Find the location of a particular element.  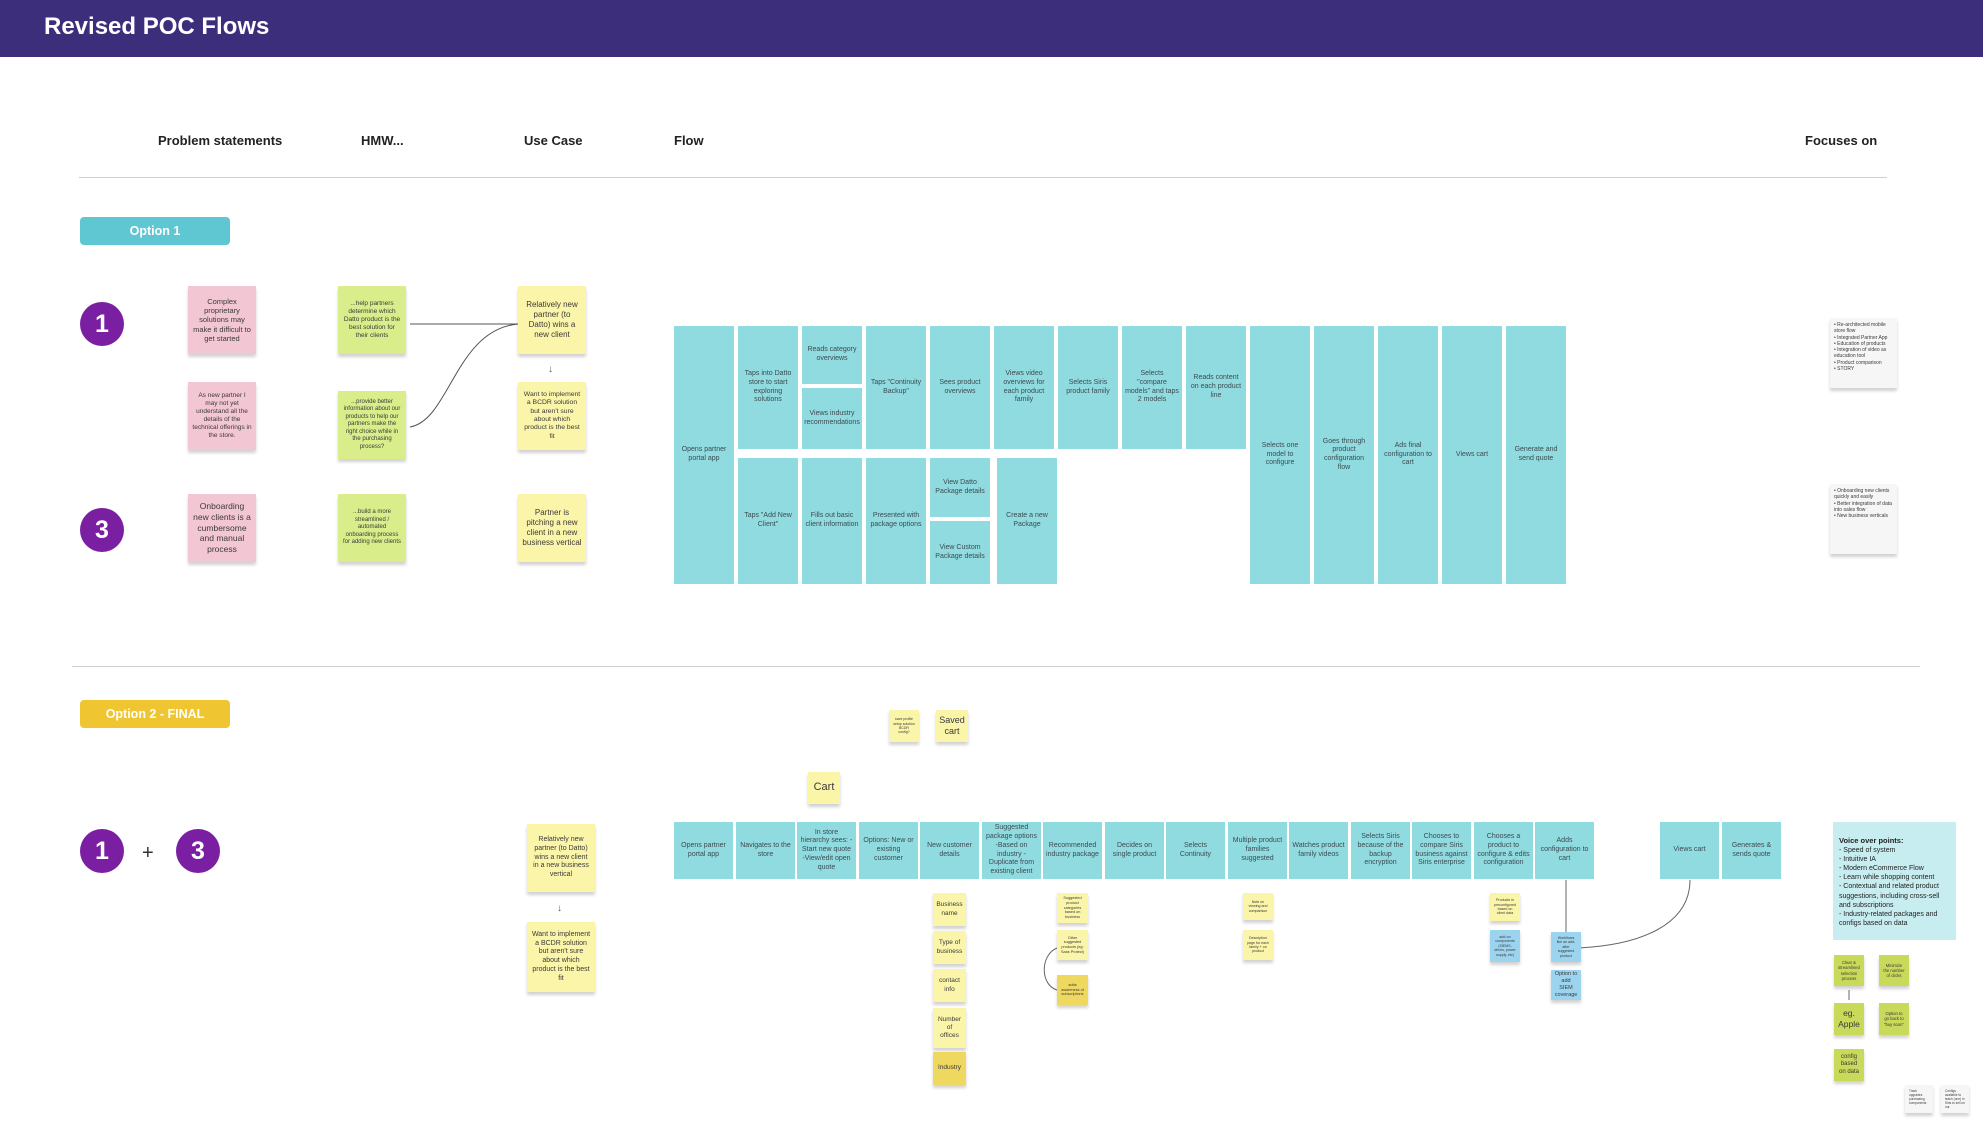

option-divider is located at coordinates (996, 666).